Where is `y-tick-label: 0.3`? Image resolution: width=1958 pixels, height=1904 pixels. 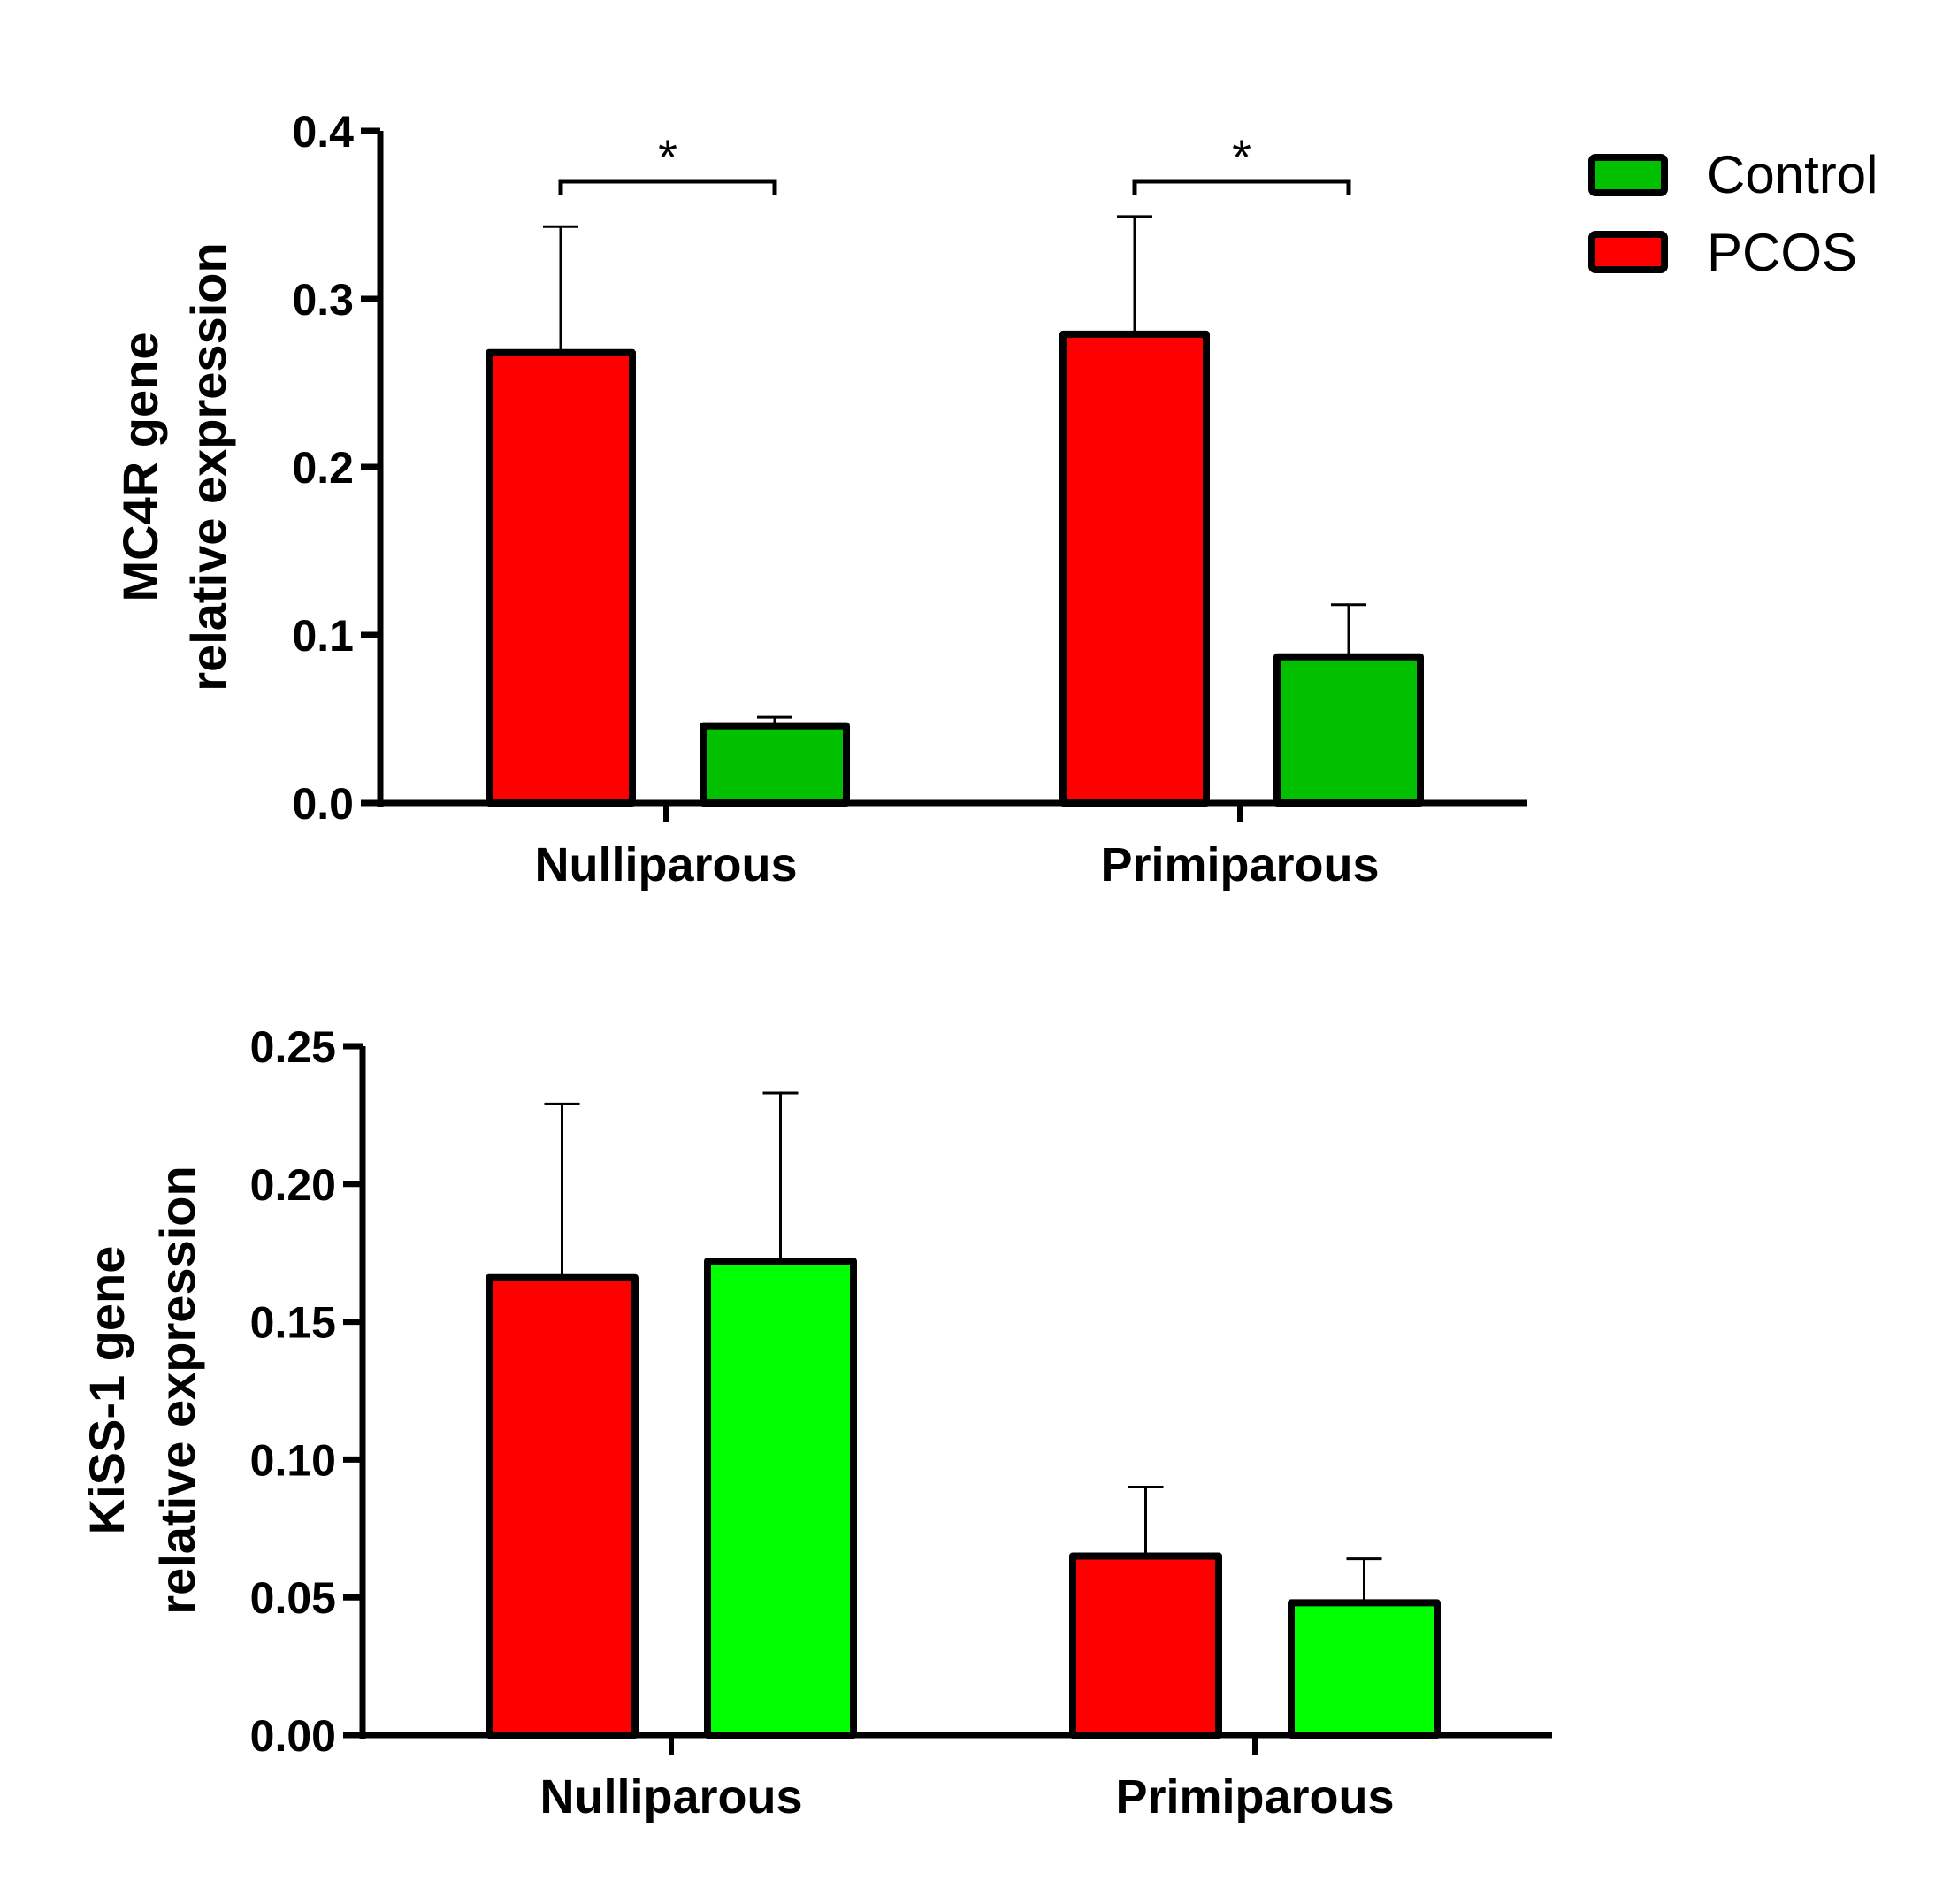 y-tick-label: 0.3 is located at coordinates (323, 300).